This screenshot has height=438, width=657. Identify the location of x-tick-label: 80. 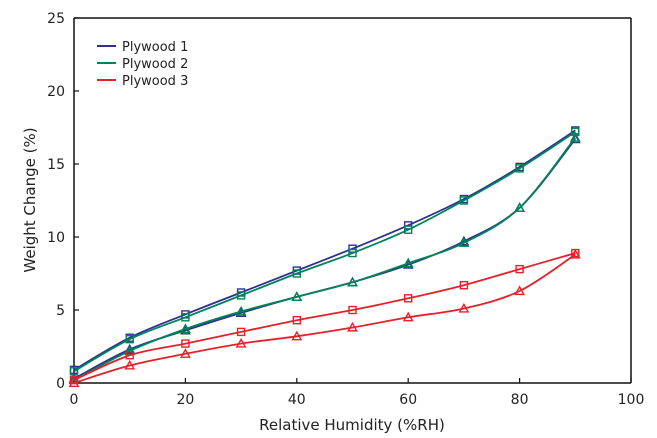
(520, 400).